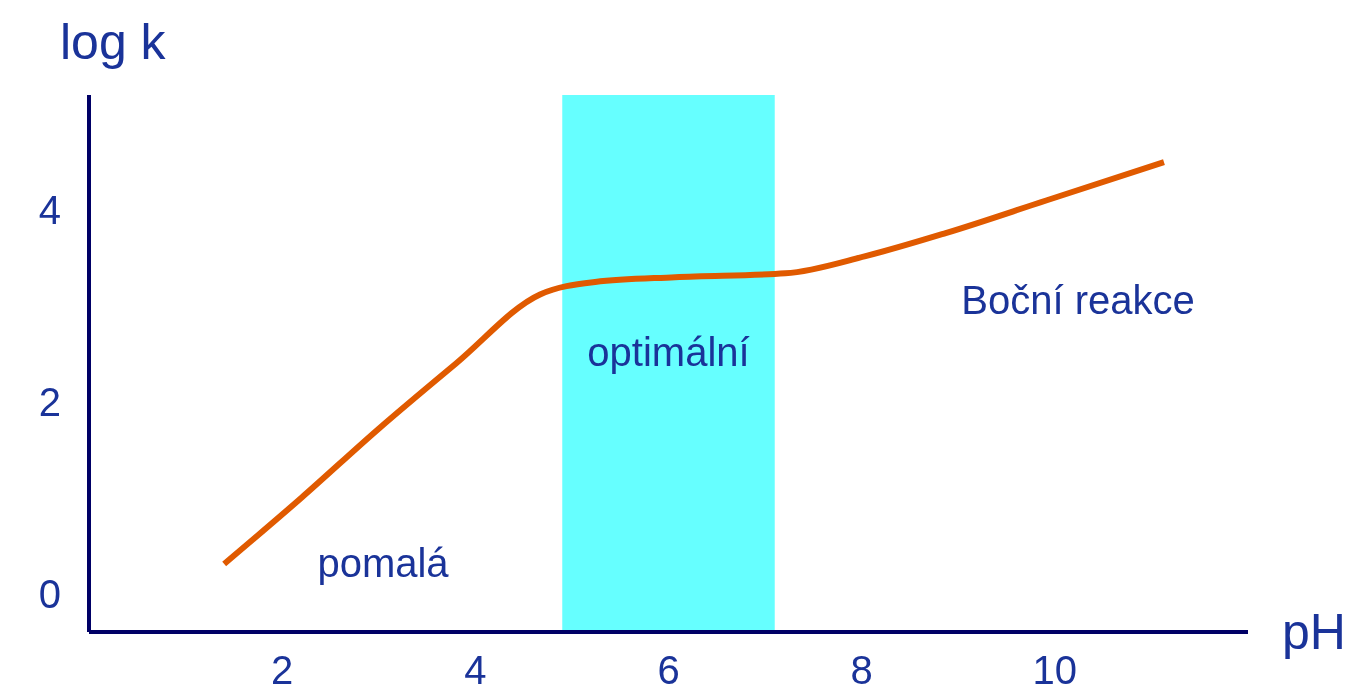  I want to click on y-tick-label: 2, so click(49, 402).